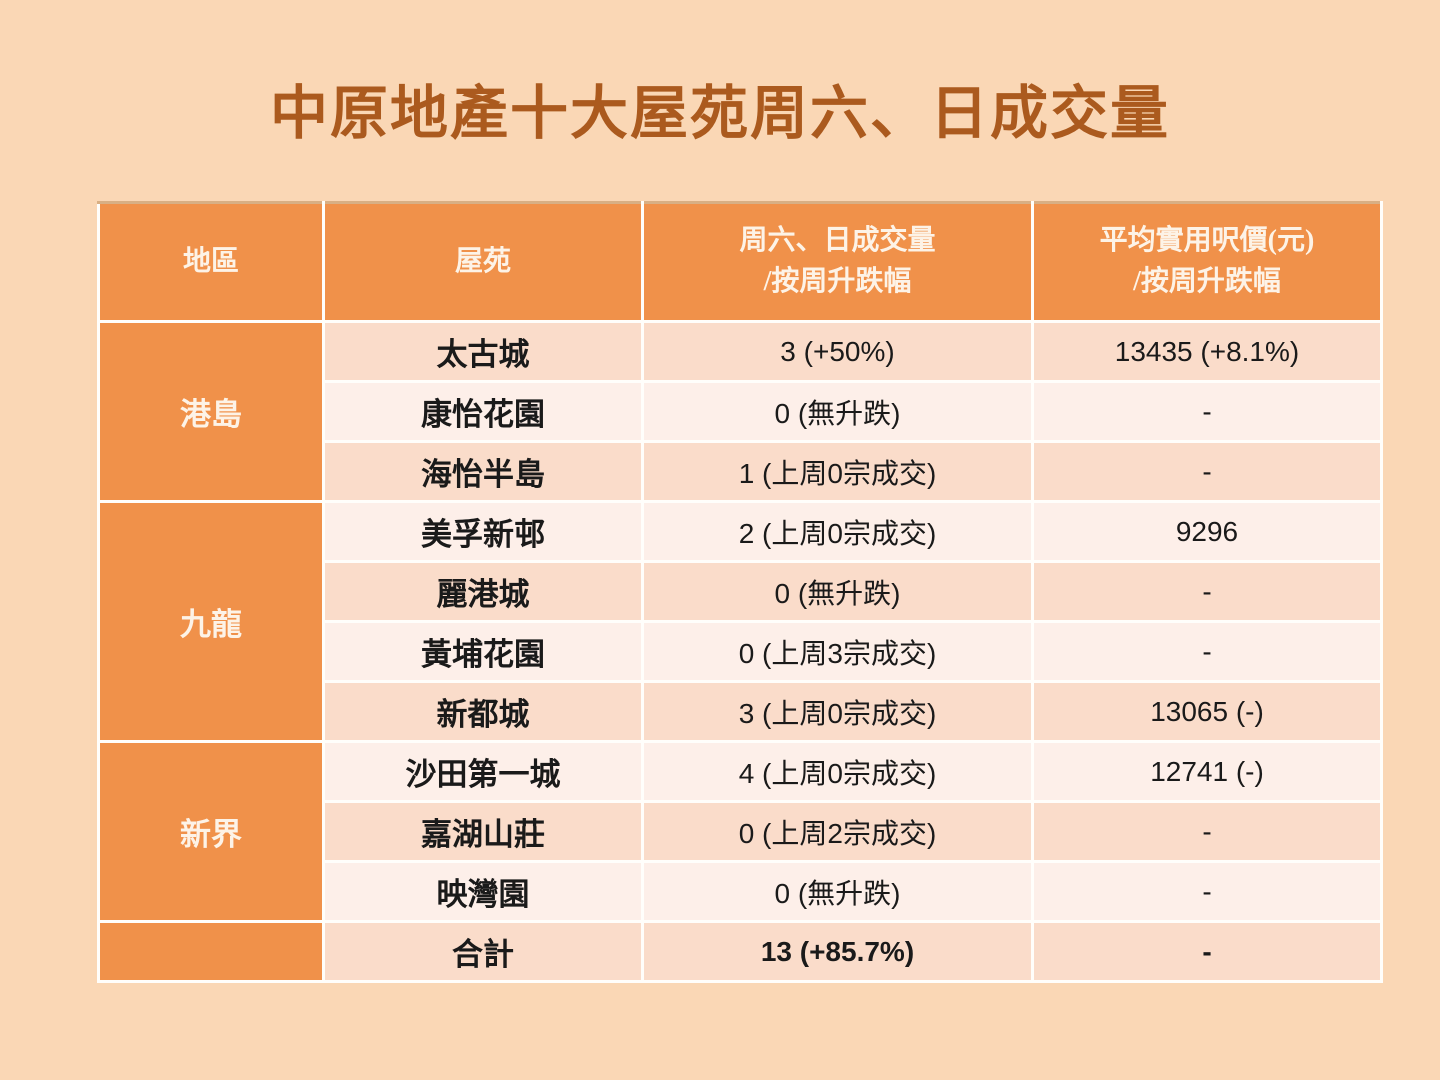 The height and width of the screenshot is (1080, 1440). I want to click on table-row: 黃埔花園 0 (上周3宗成交) -, so click(740, 651).